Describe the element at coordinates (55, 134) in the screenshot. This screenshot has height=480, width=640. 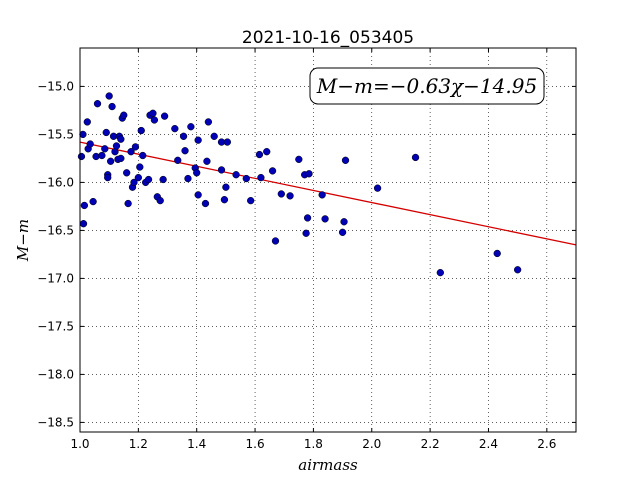
I see `y-tick-label: −15.5` at that location.